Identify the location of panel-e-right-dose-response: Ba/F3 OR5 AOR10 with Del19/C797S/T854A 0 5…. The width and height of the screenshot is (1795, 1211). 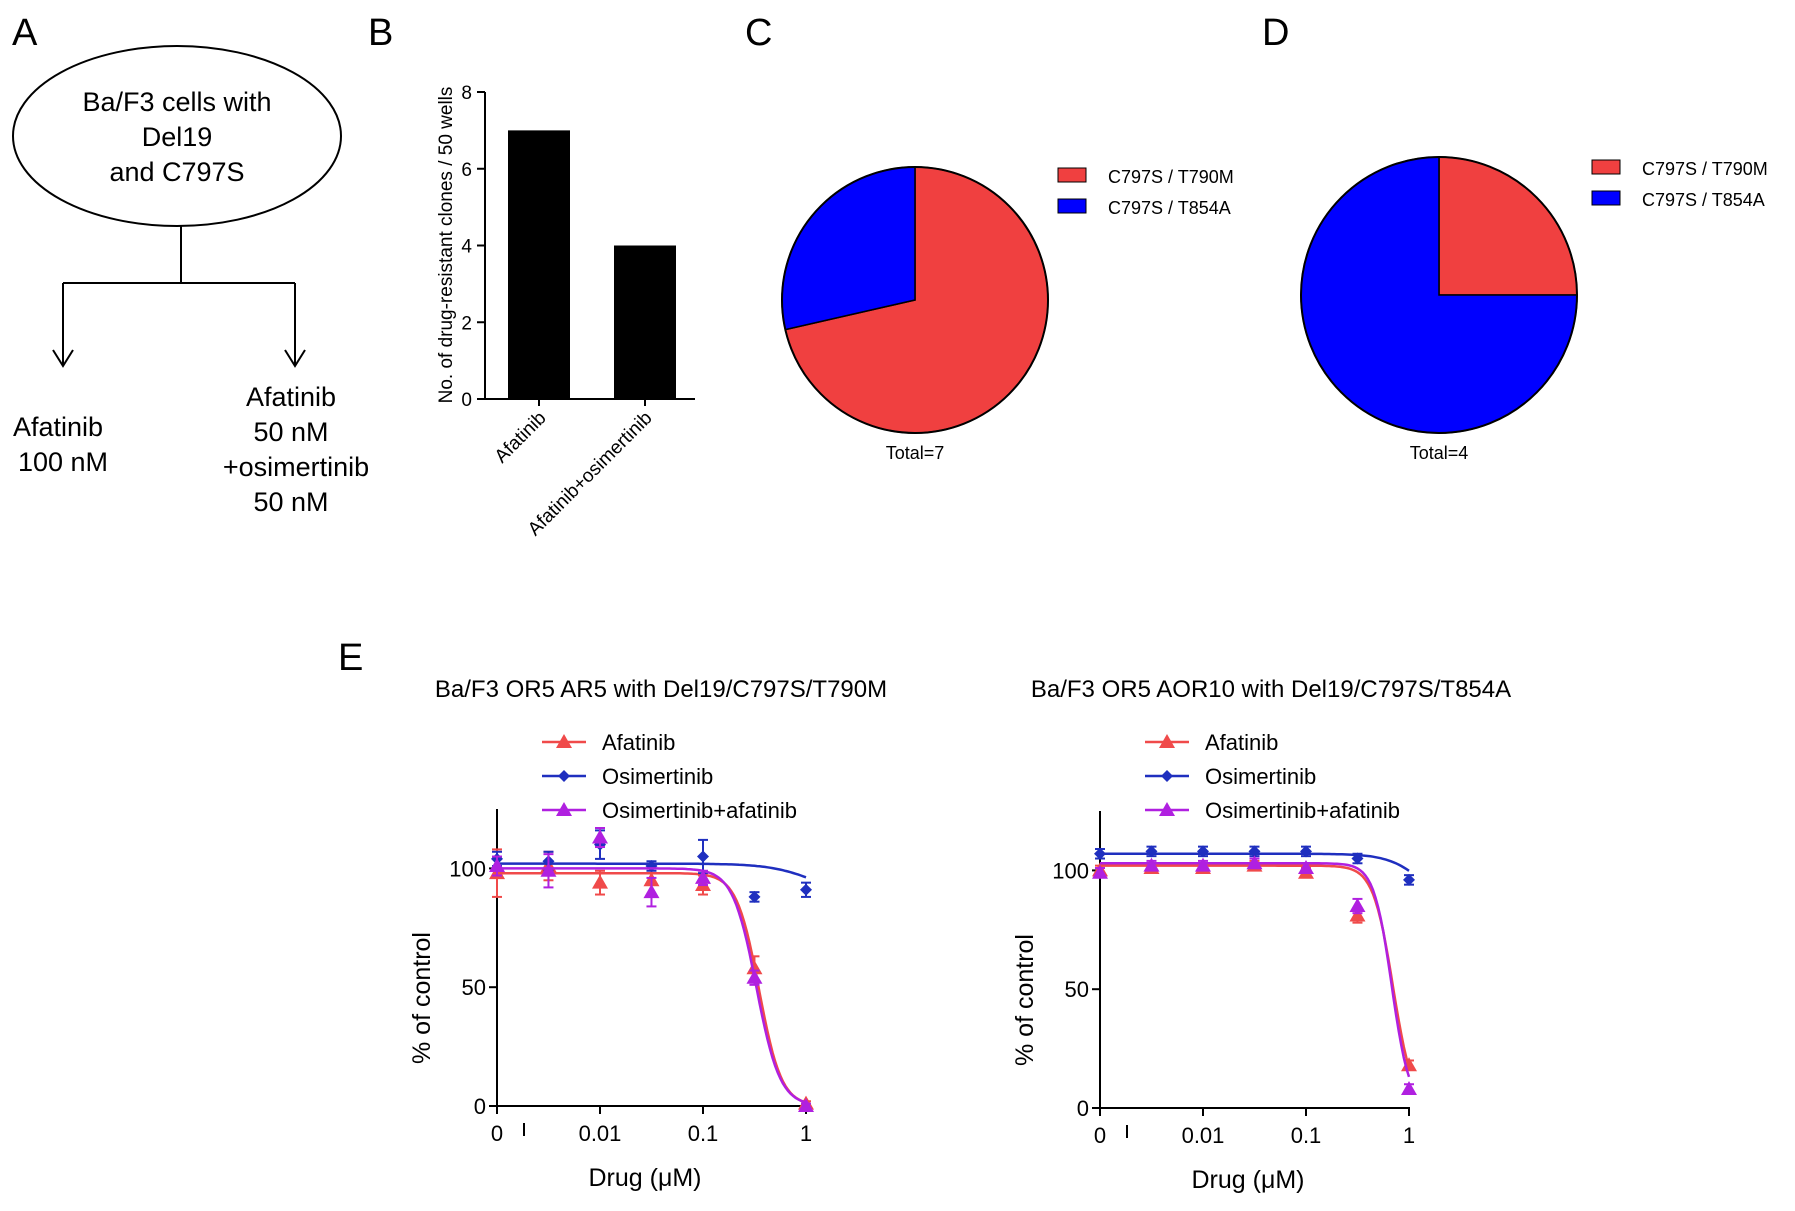
(1261, 935).